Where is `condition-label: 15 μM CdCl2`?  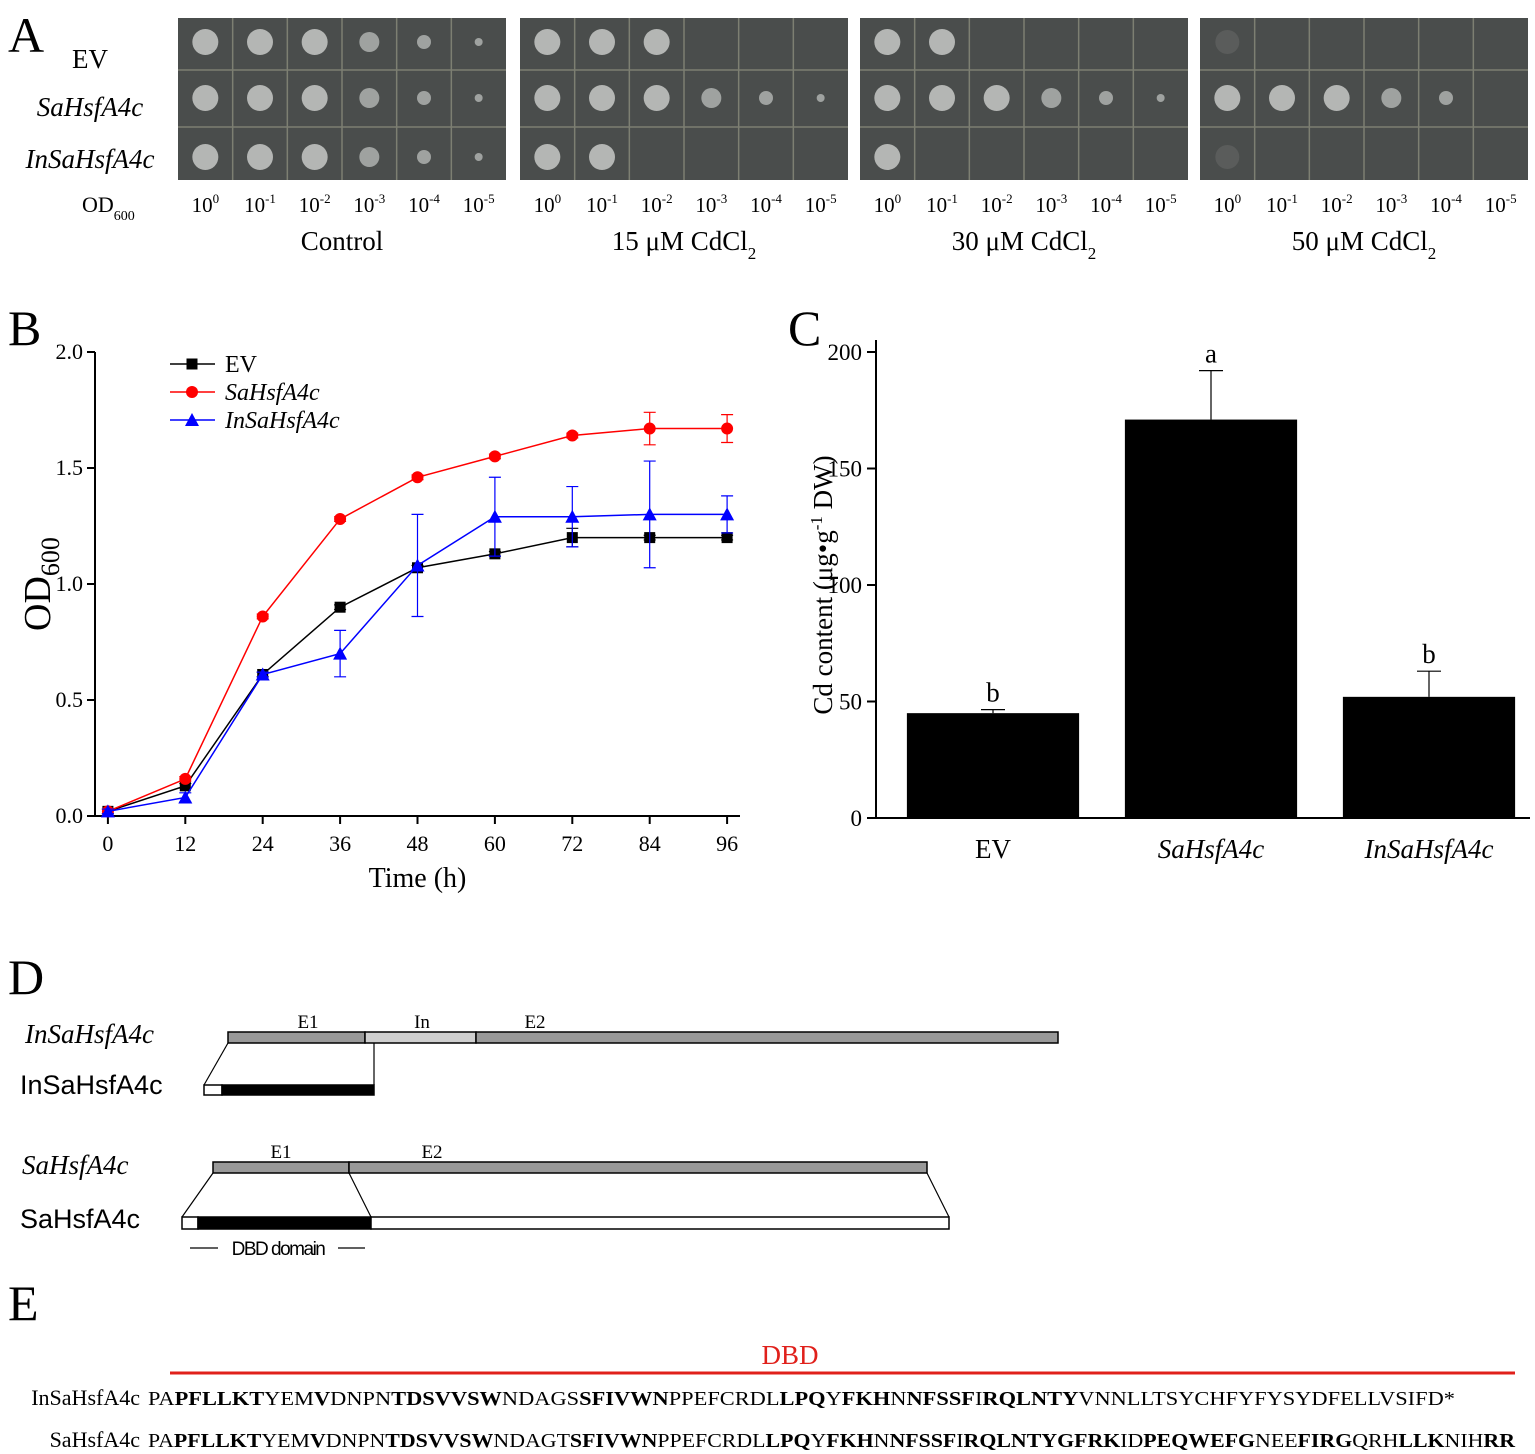 condition-label: 15 μM CdCl2 is located at coordinates (684, 244).